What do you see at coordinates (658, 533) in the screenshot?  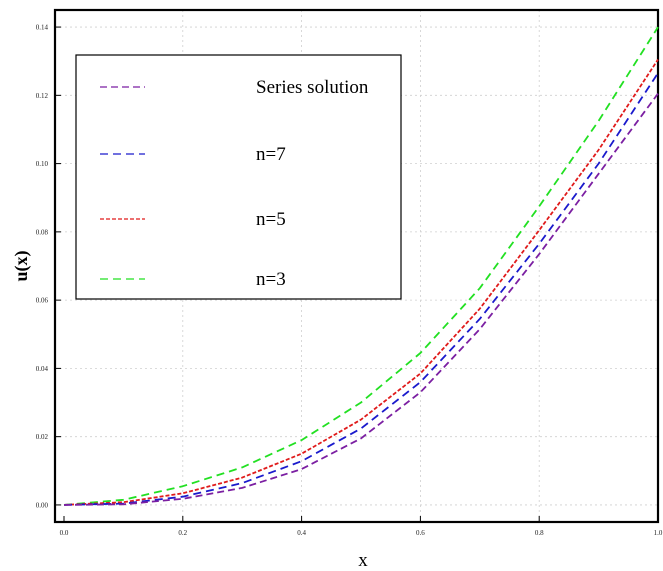 I see `x-tick-label: 1.0` at bounding box center [658, 533].